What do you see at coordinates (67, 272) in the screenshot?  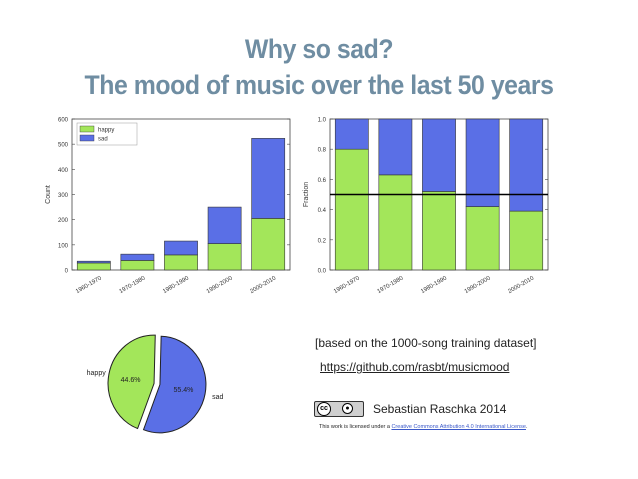 I see `chart1-ytick-label: 0` at bounding box center [67, 272].